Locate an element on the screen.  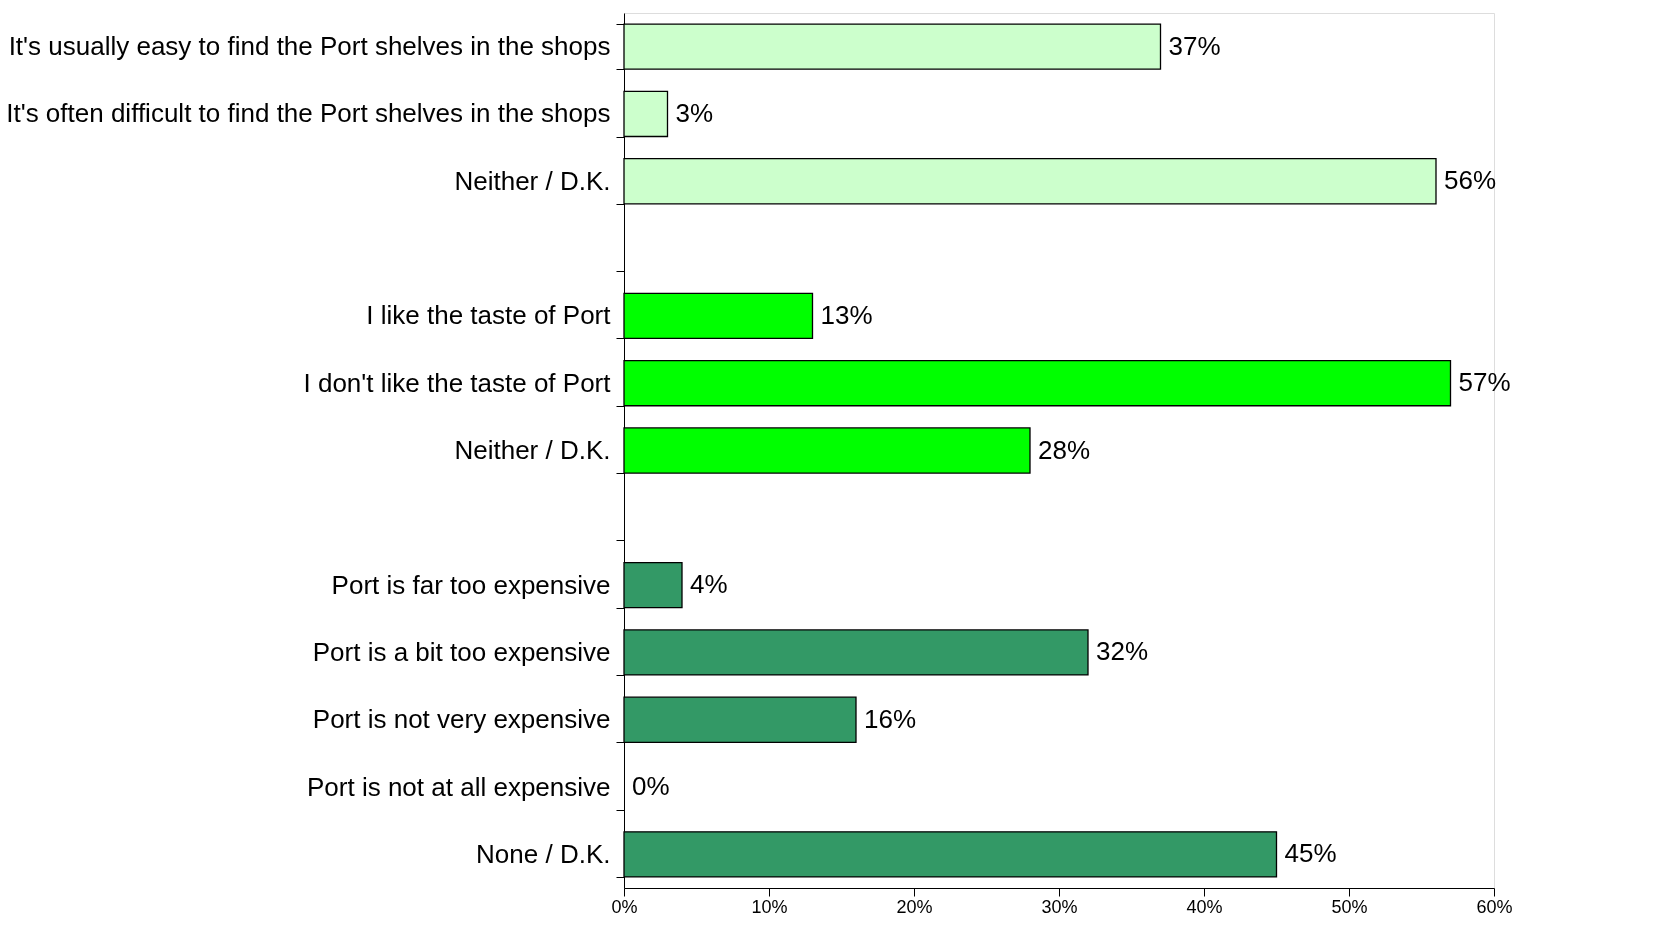
data-label: 56% is located at coordinates (1470, 180).